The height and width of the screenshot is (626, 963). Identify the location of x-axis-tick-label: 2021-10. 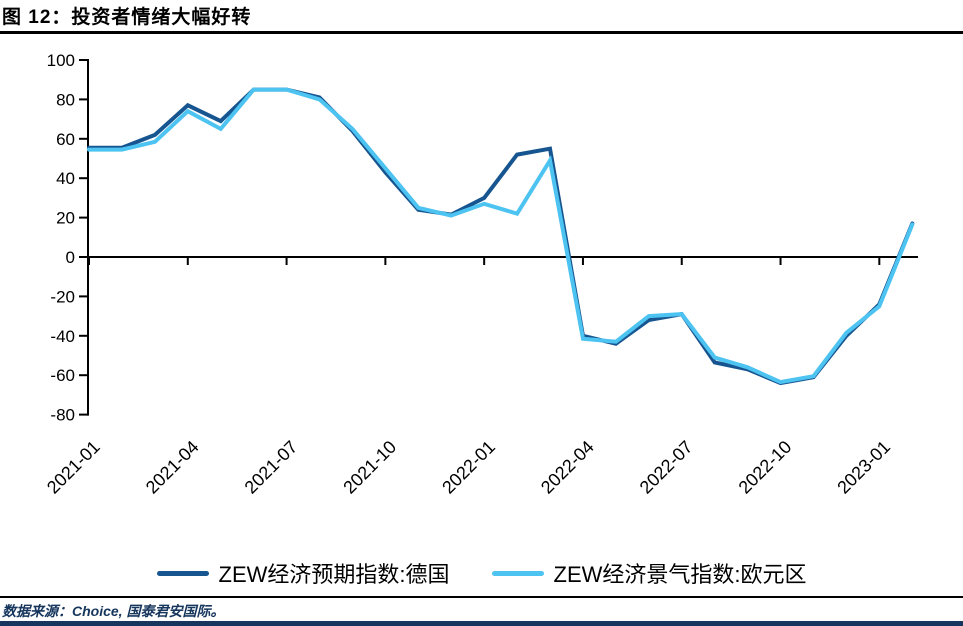
(369, 467).